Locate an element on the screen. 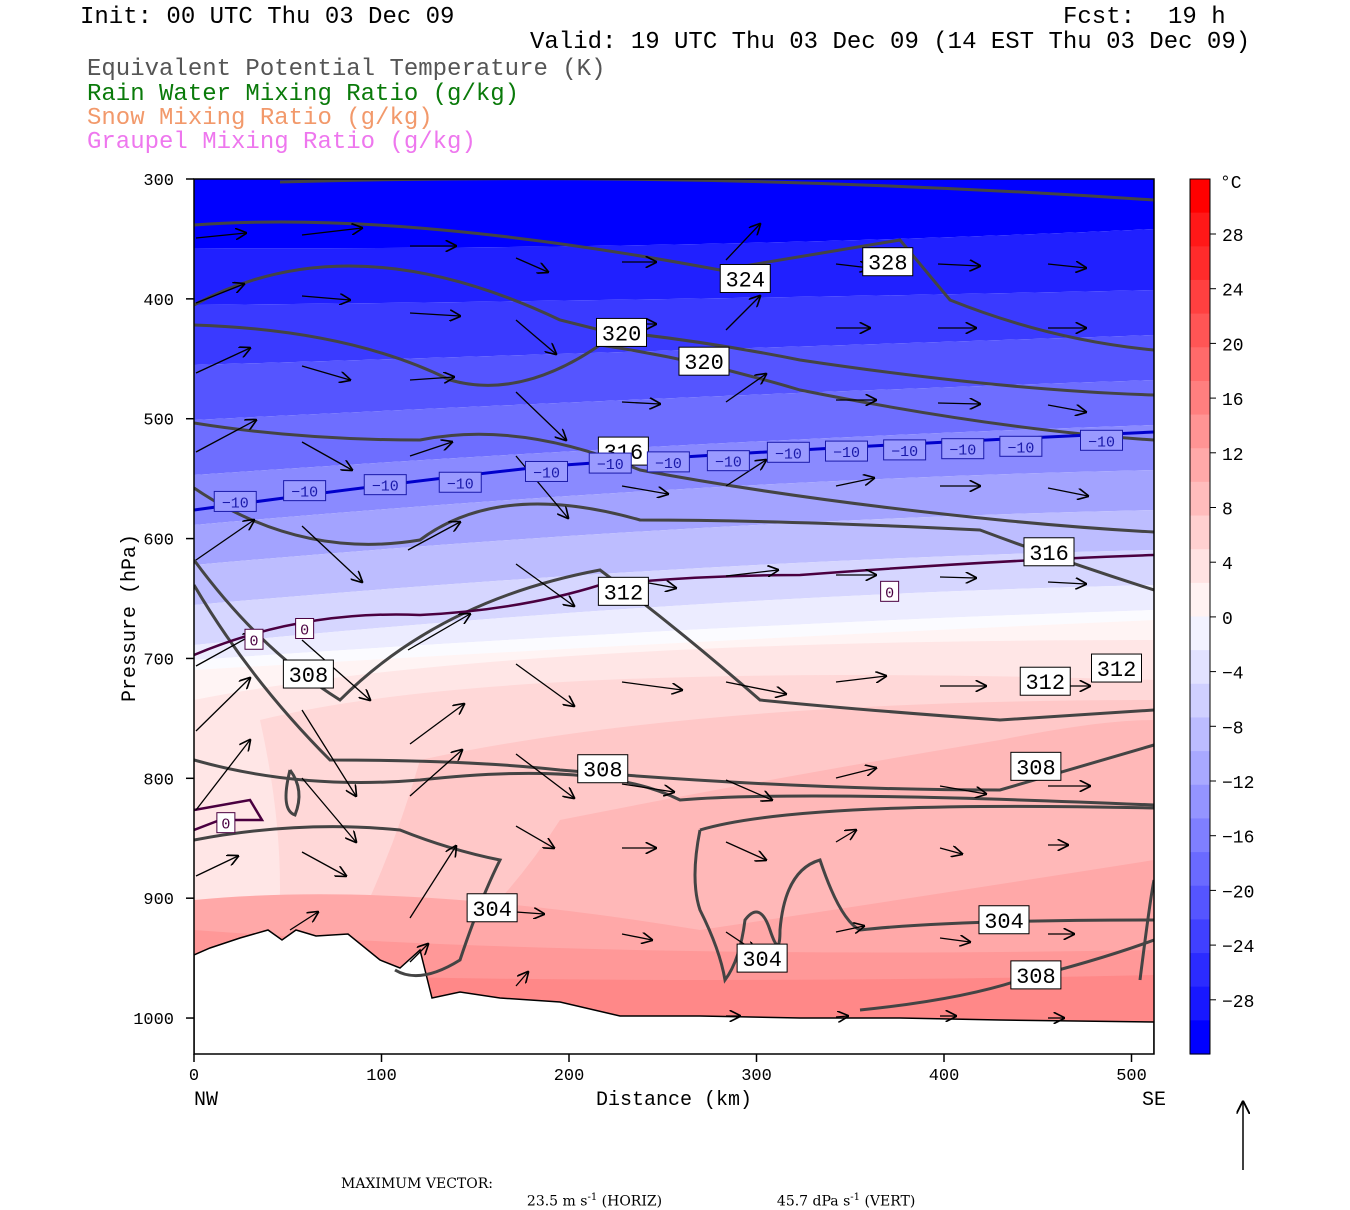 The image size is (1350, 1210). y-tick-label: 600 is located at coordinates (158, 541).